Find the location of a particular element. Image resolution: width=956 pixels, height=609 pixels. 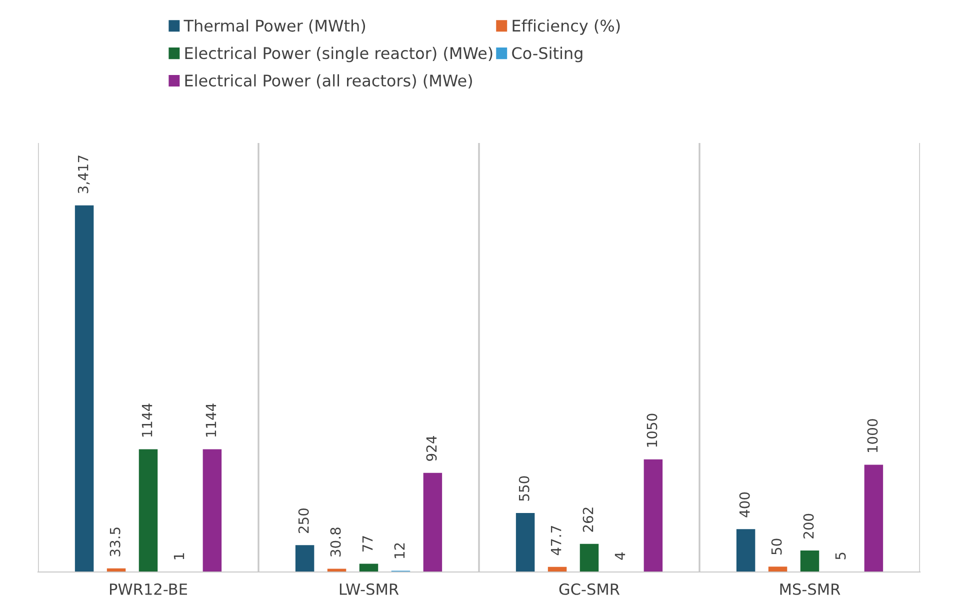

data-label: 924 is located at coordinates (431, 448).